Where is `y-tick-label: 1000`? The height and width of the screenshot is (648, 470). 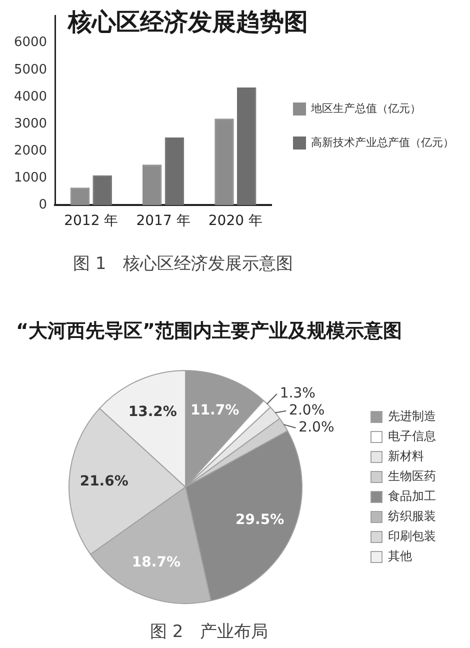
y-tick-label: 1000 is located at coordinates (31, 178).